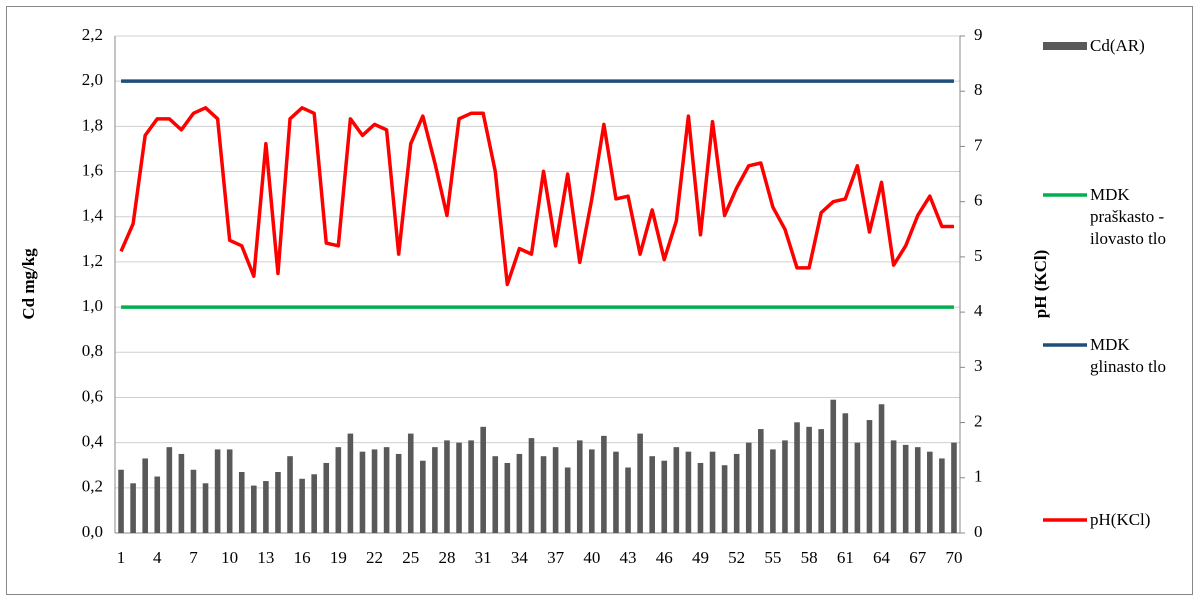 This screenshot has height=601, width=1199. What do you see at coordinates (1128, 216) in the screenshot?
I see `legend-label: MDK praškasto -ilovasto tlo` at bounding box center [1128, 216].